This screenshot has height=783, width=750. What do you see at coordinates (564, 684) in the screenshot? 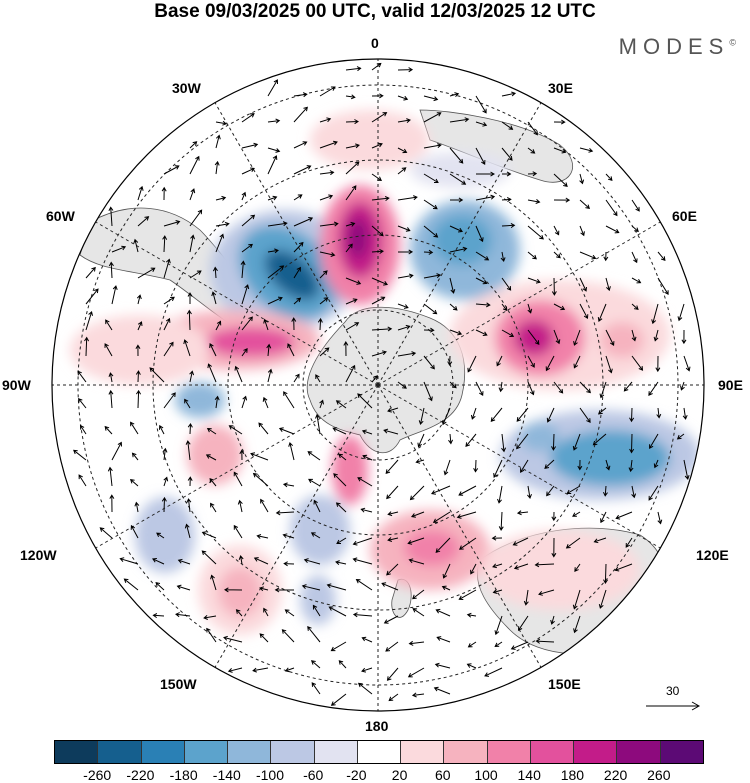
I see `lon-label-150e: 150E` at bounding box center [564, 684].